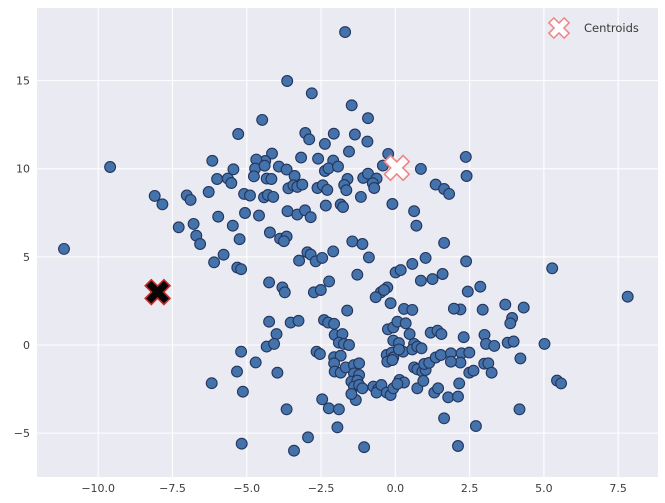  Describe the element at coordinates (470, 488) in the screenshot. I see `x-tick-label: 2.5` at that location.